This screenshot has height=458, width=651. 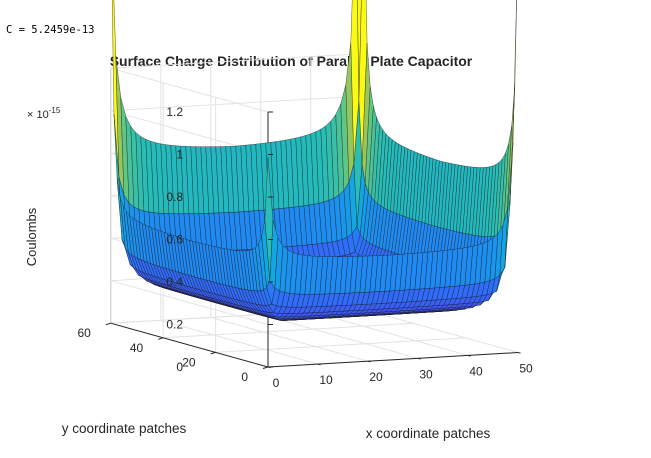 What do you see at coordinates (326, 380) in the screenshot?
I see `x-tick-label: 10` at bounding box center [326, 380].